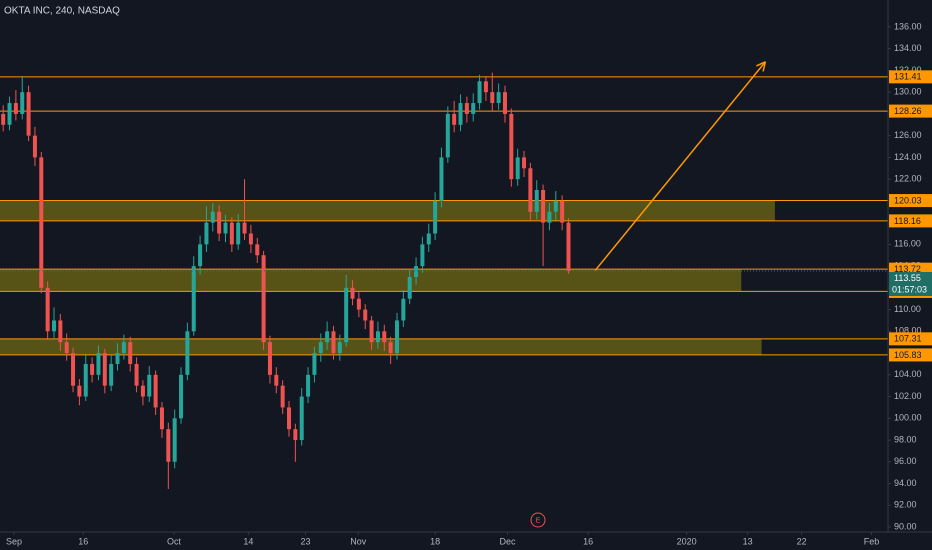 Image resolution: width=932 pixels, height=550 pixels. Describe the element at coordinates (905, 526) in the screenshot. I see `y-tick-label: 90.00` at that location.